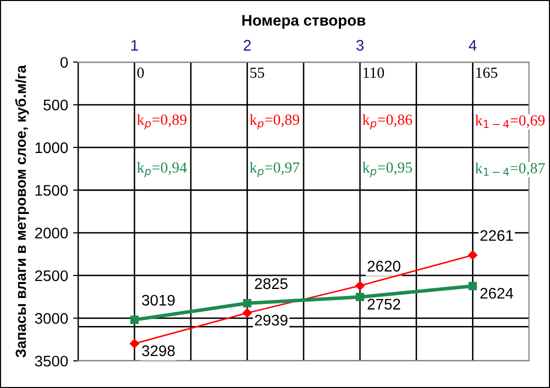  Describe the element at coordinates (52, 190) in the screenshot. I see `y-tick-label: 1500` at that location.